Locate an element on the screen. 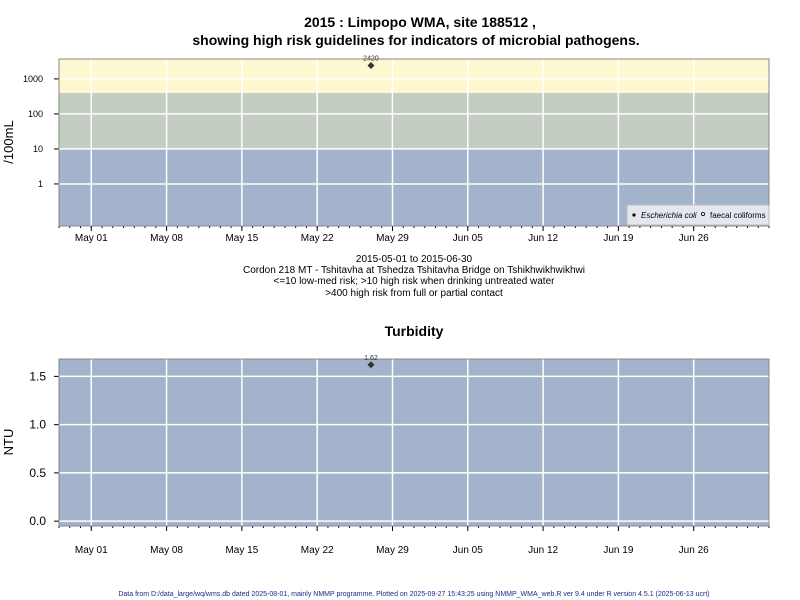 Image resolution: width=800 pixels, height=600 pixels. data-label: 2420 is located at coordinates (371, 58).